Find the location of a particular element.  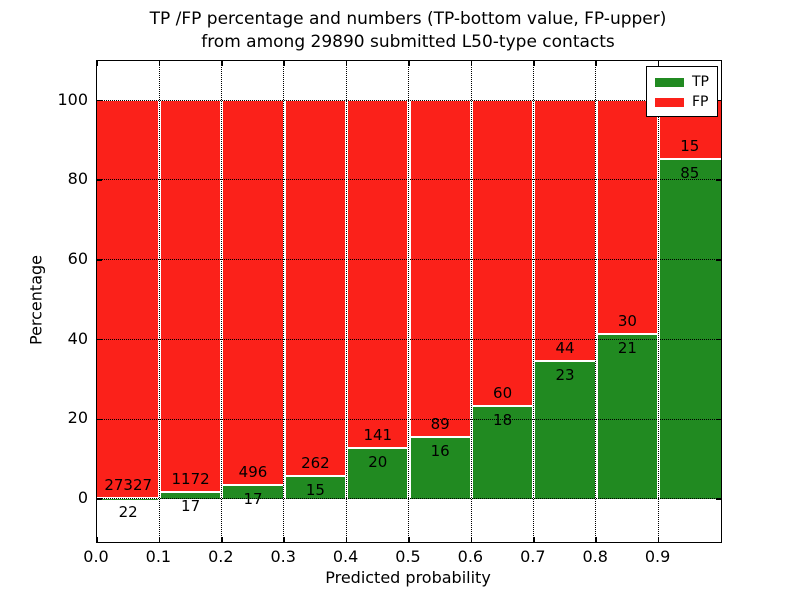

x-tick-label: 0.7 is located at coordinates (533, 556).